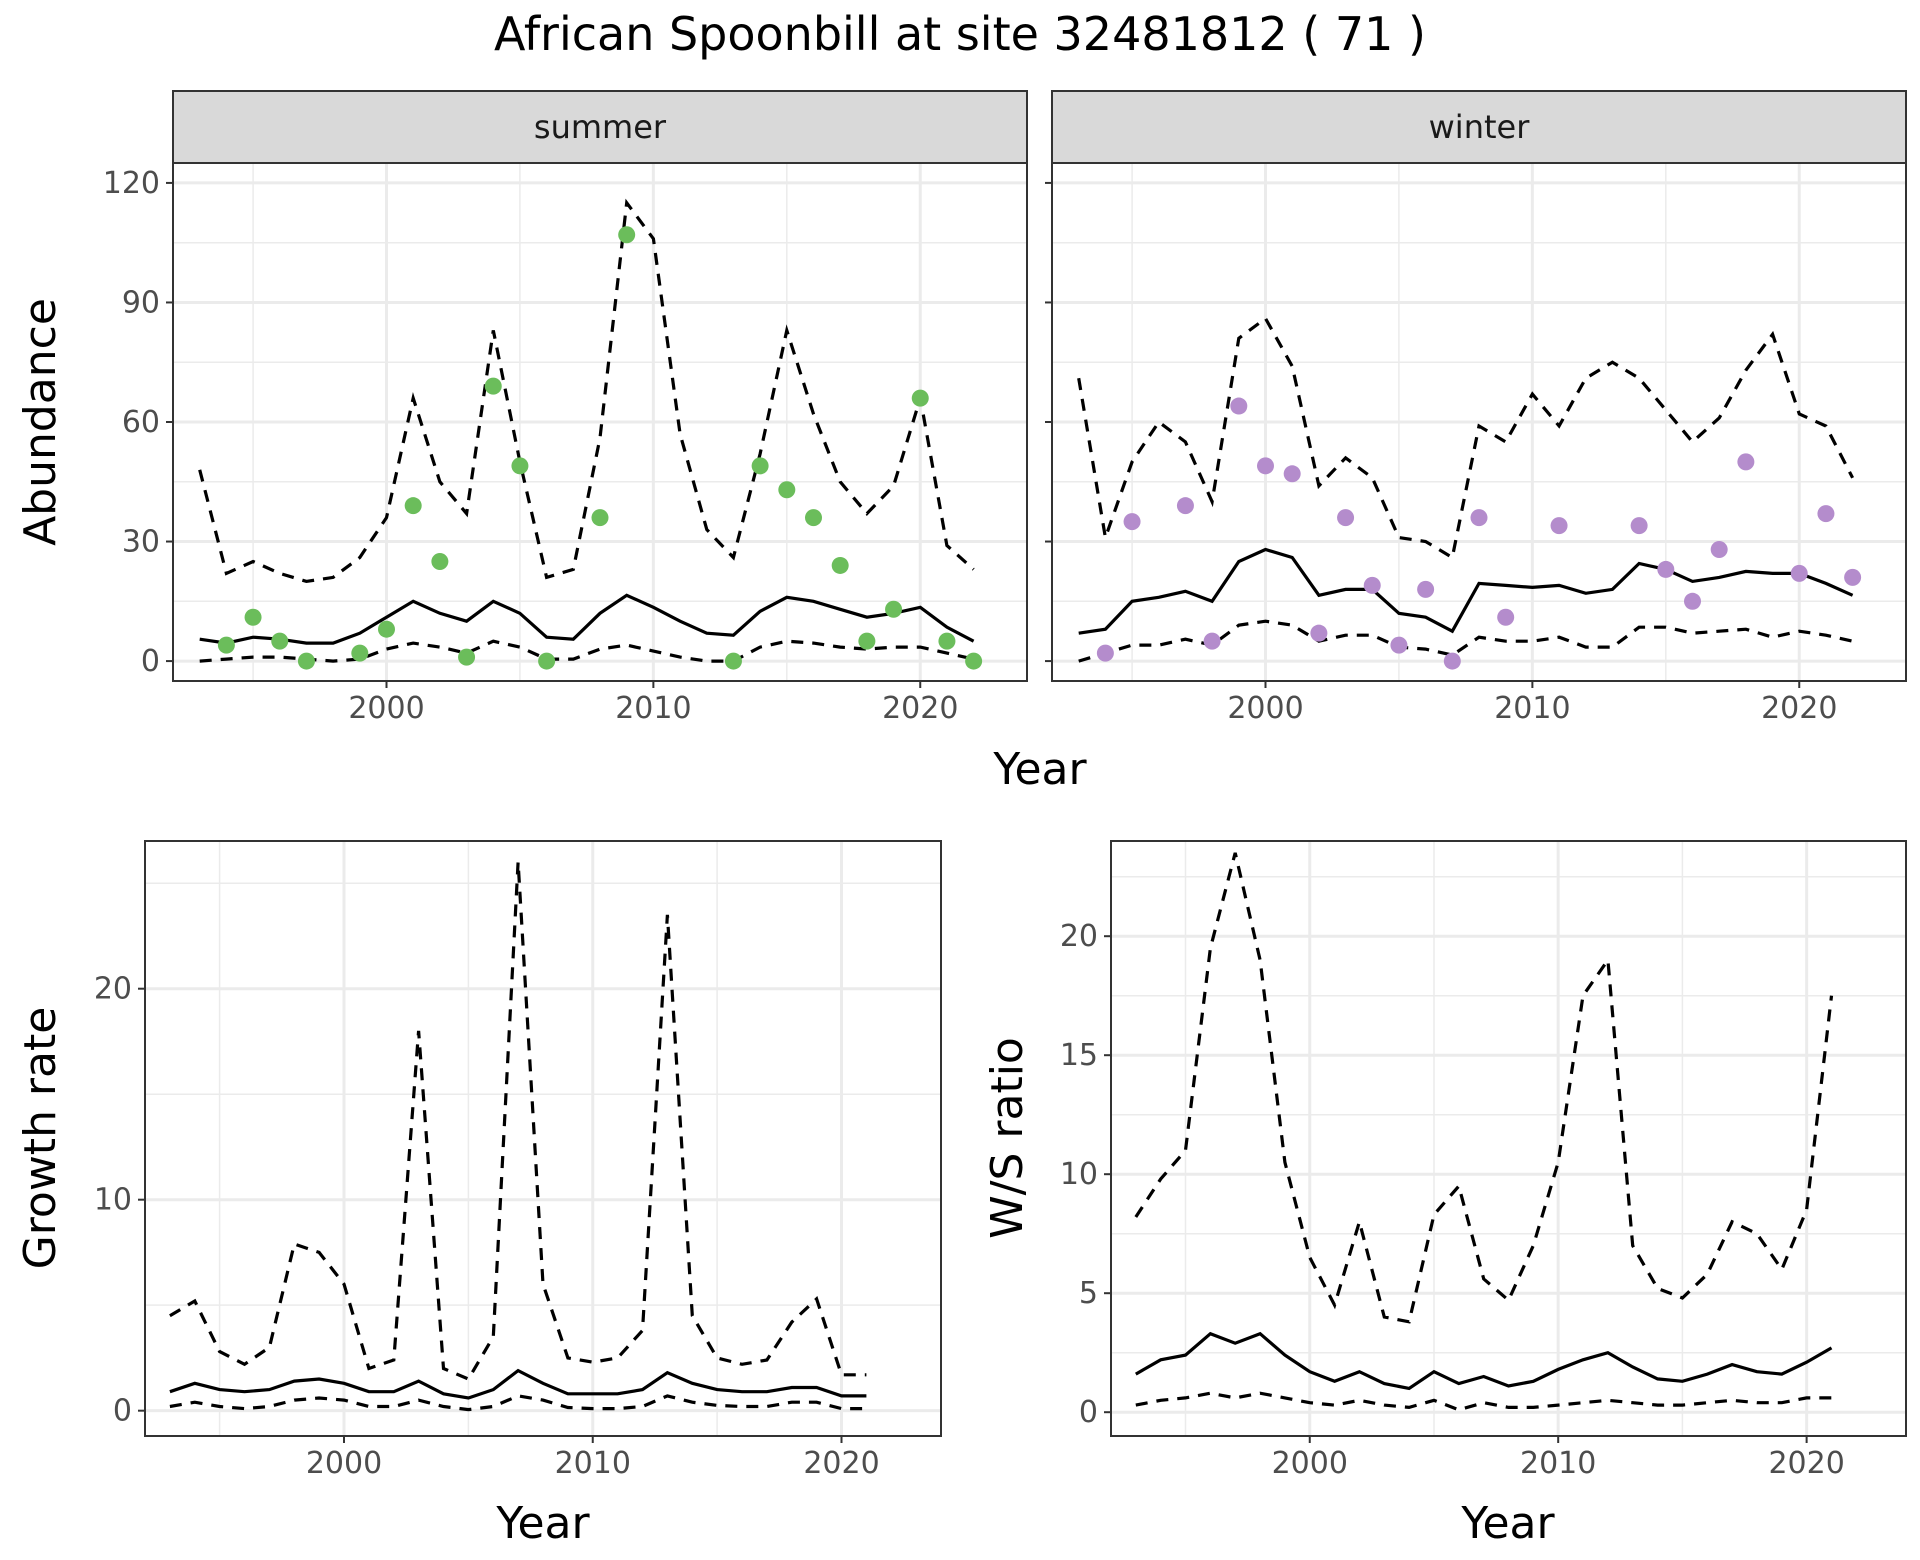 The height and width of the screenshot is (1560, 1920). What do you see at coordinates (1484, 1088) in the screenshot?
I see `ws-upper-bound-line` at bounding box center [1484, 1088].